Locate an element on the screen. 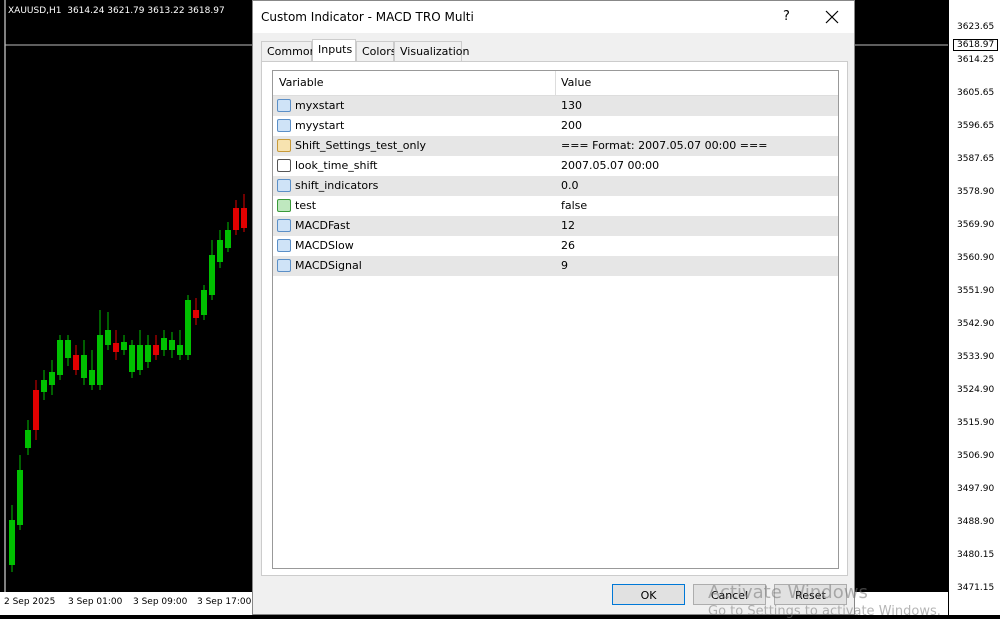 This screenshot has height=619, width=1000. tab: Visualization is located at coordinates (431, 51).